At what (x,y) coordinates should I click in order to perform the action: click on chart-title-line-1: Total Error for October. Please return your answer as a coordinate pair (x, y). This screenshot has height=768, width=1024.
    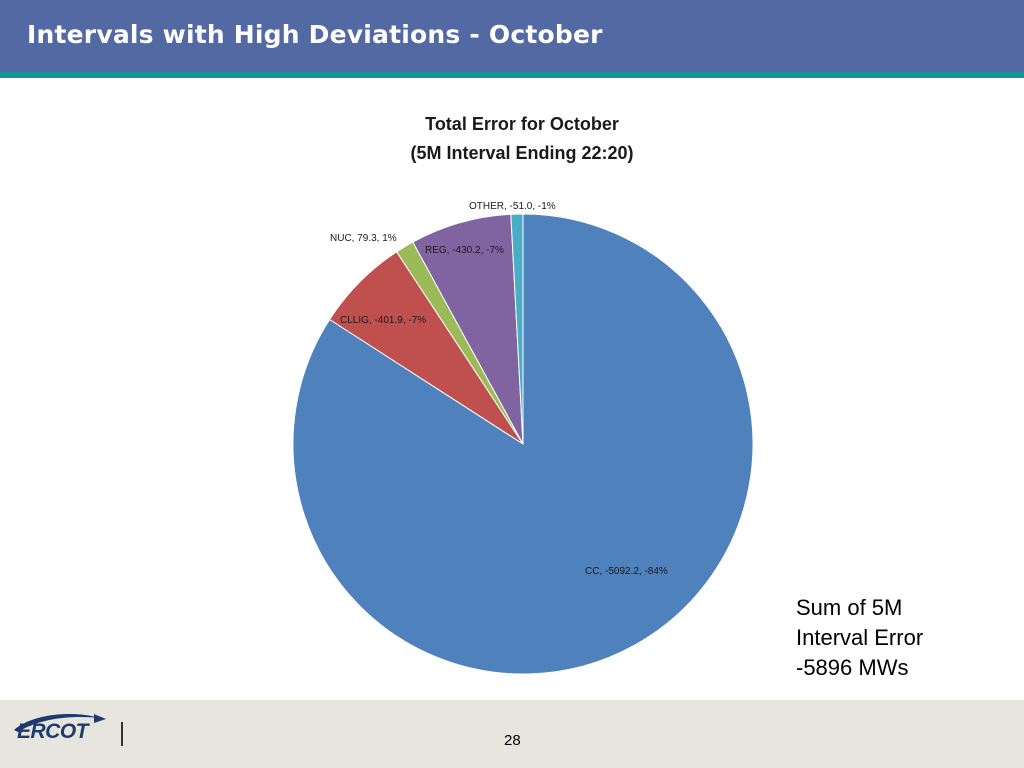
    Looking at the image, I should click on (522, 124).